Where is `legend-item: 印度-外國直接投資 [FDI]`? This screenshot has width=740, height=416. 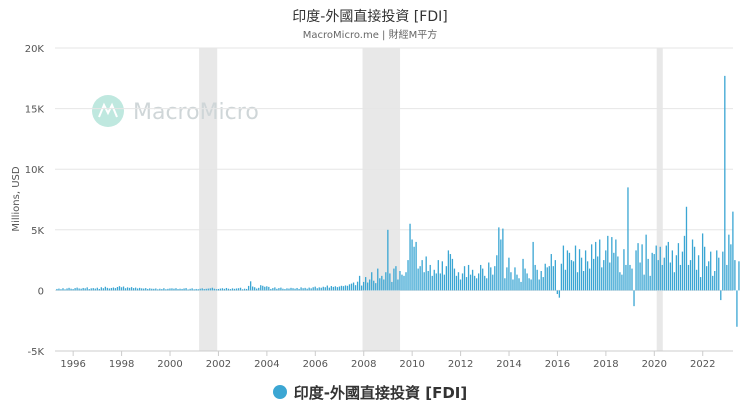 legend-item: 印度-外國直接投資 [FDI] is located at coordinates (370, 392).